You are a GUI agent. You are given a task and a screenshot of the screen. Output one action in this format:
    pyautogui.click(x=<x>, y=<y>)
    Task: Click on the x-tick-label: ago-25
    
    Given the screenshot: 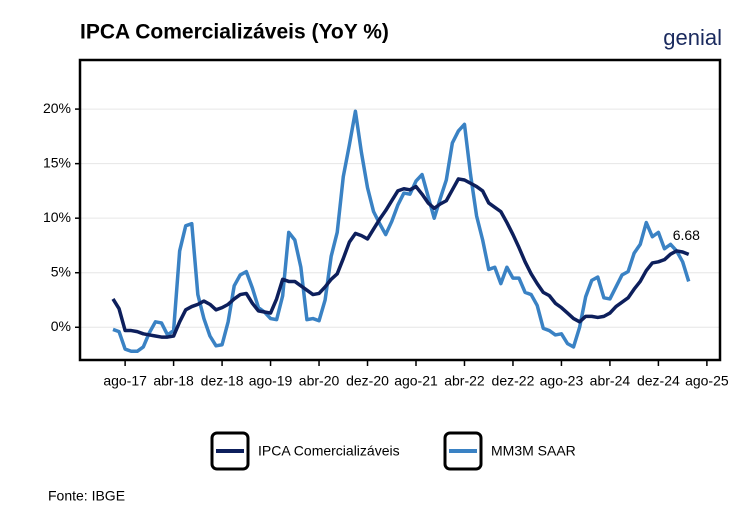 What is the action you would take?
    pyautogui.click(x=707, y=381)
    